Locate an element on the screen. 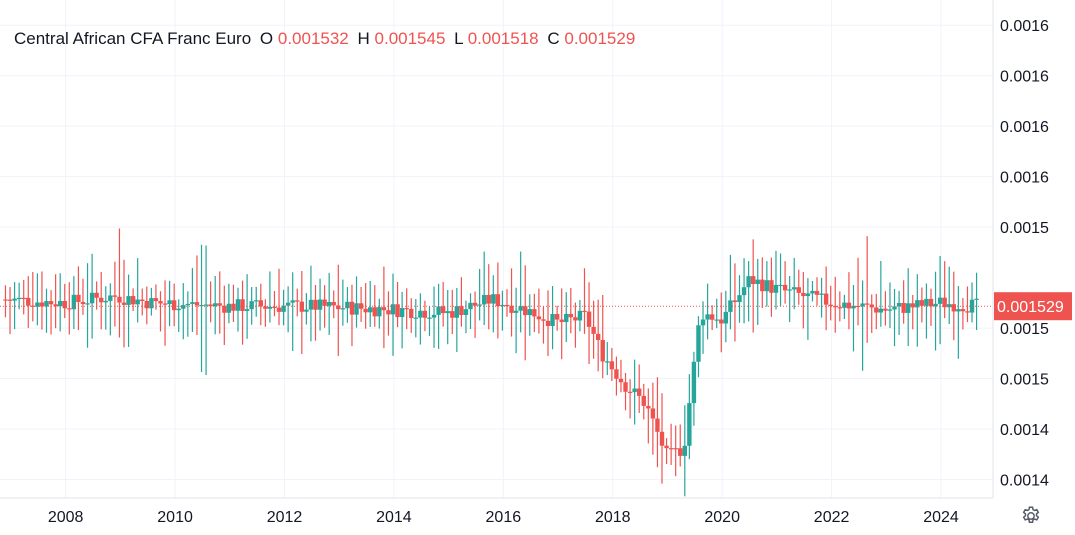 This screenshot has height=535, width=1075. x-tick-label: 2014 is located at coordinates (394, 517).